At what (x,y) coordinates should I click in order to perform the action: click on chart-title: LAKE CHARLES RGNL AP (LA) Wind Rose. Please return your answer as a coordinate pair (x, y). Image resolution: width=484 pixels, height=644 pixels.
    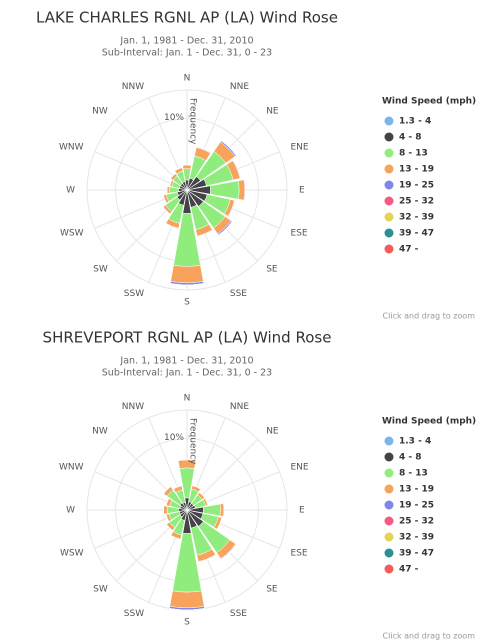
    Looking at the image, I should click on (187, 18).